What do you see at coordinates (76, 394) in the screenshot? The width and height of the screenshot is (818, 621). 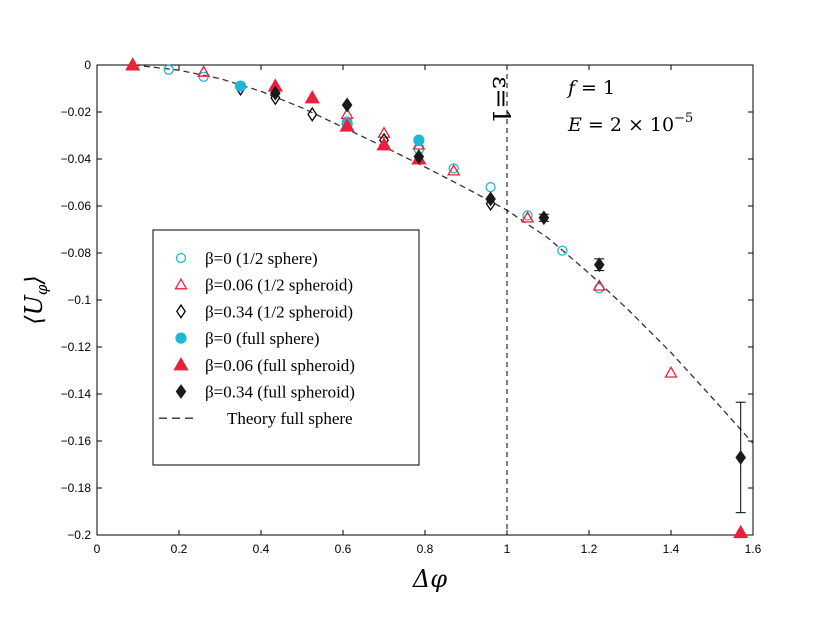 I see `y-tick-label: −0.14` at bounding box center [76, 394].